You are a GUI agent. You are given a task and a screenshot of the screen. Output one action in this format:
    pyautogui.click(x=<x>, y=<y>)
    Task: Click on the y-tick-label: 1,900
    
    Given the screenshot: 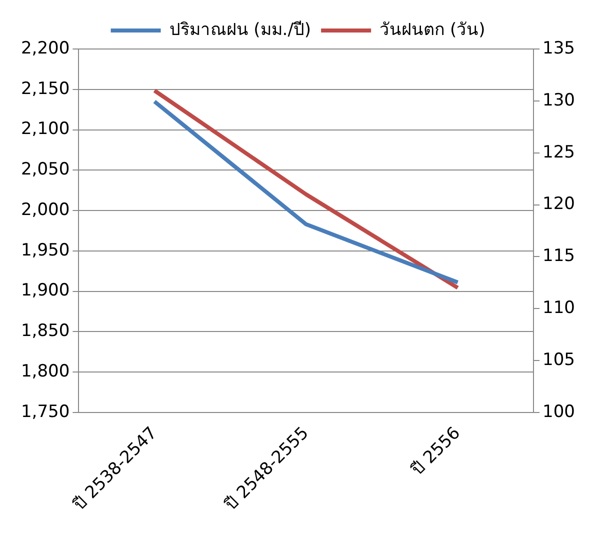 What is the action you would take?
    pyautogui.click(x=45, y=290)
    